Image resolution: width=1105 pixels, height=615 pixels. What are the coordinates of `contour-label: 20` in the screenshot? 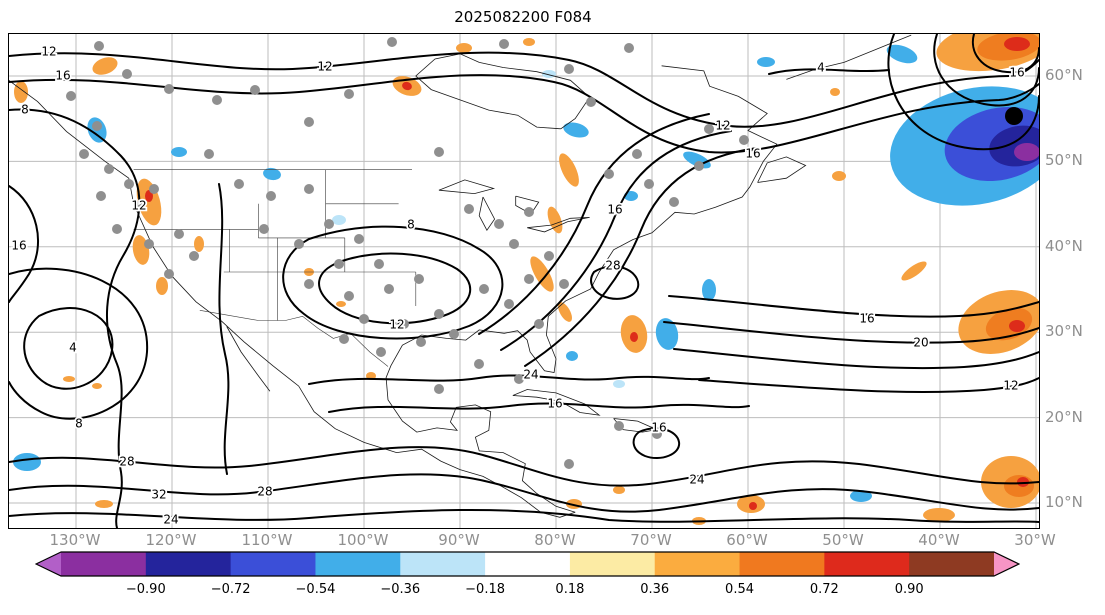 It's located at (920, 343).